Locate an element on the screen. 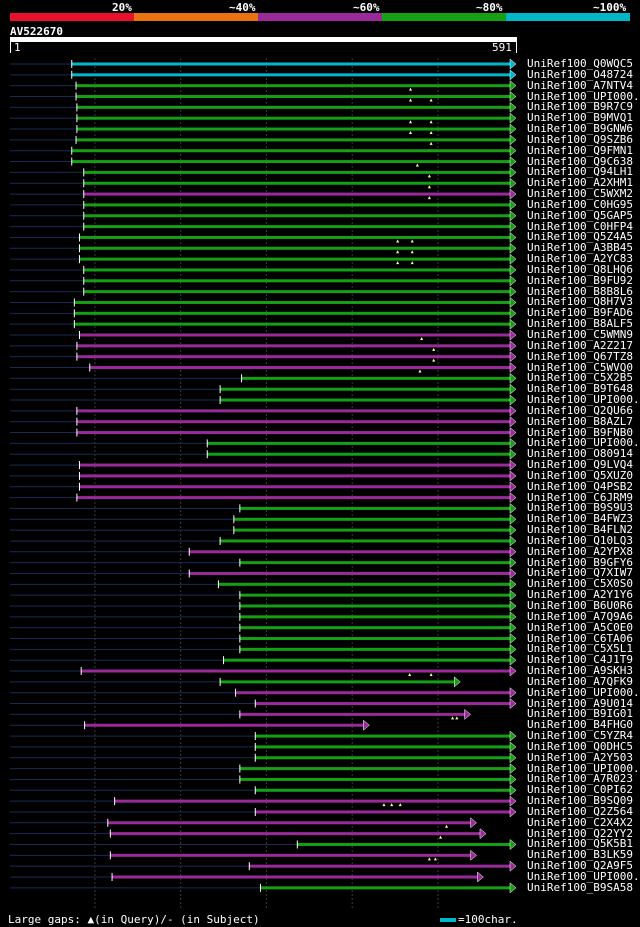 Image resolution: width=640 pixels, height=927 pixels. hit-label: UniRef100_Q0DHC5 is located at coordinates (580, 746).